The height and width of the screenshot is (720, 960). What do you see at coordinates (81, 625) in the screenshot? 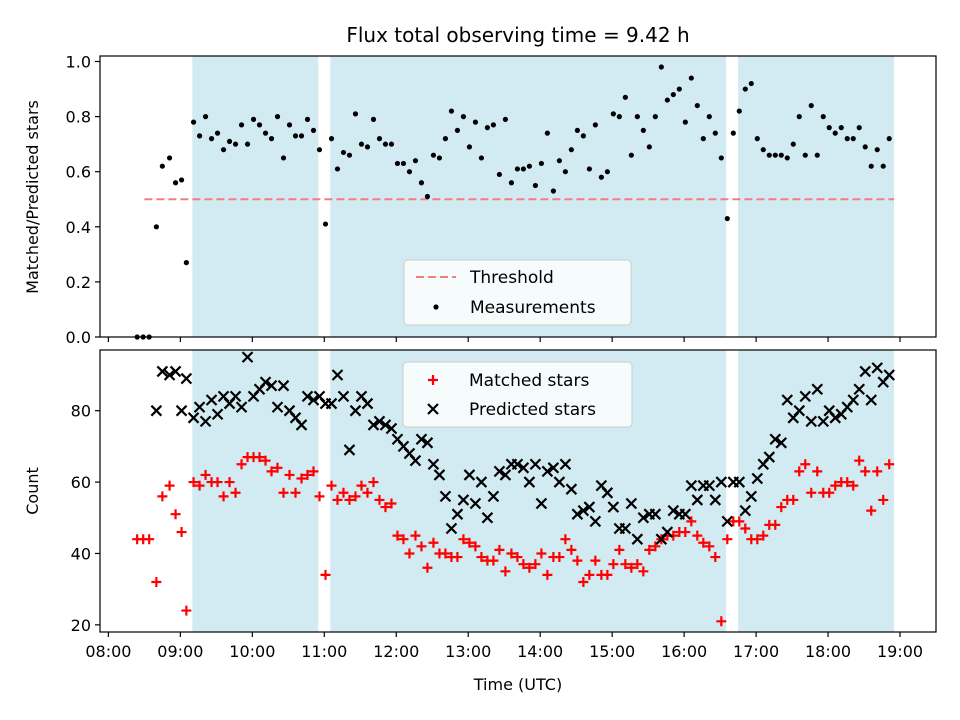
I see `y-tick-label: 20` at bounding box center [81, 625].